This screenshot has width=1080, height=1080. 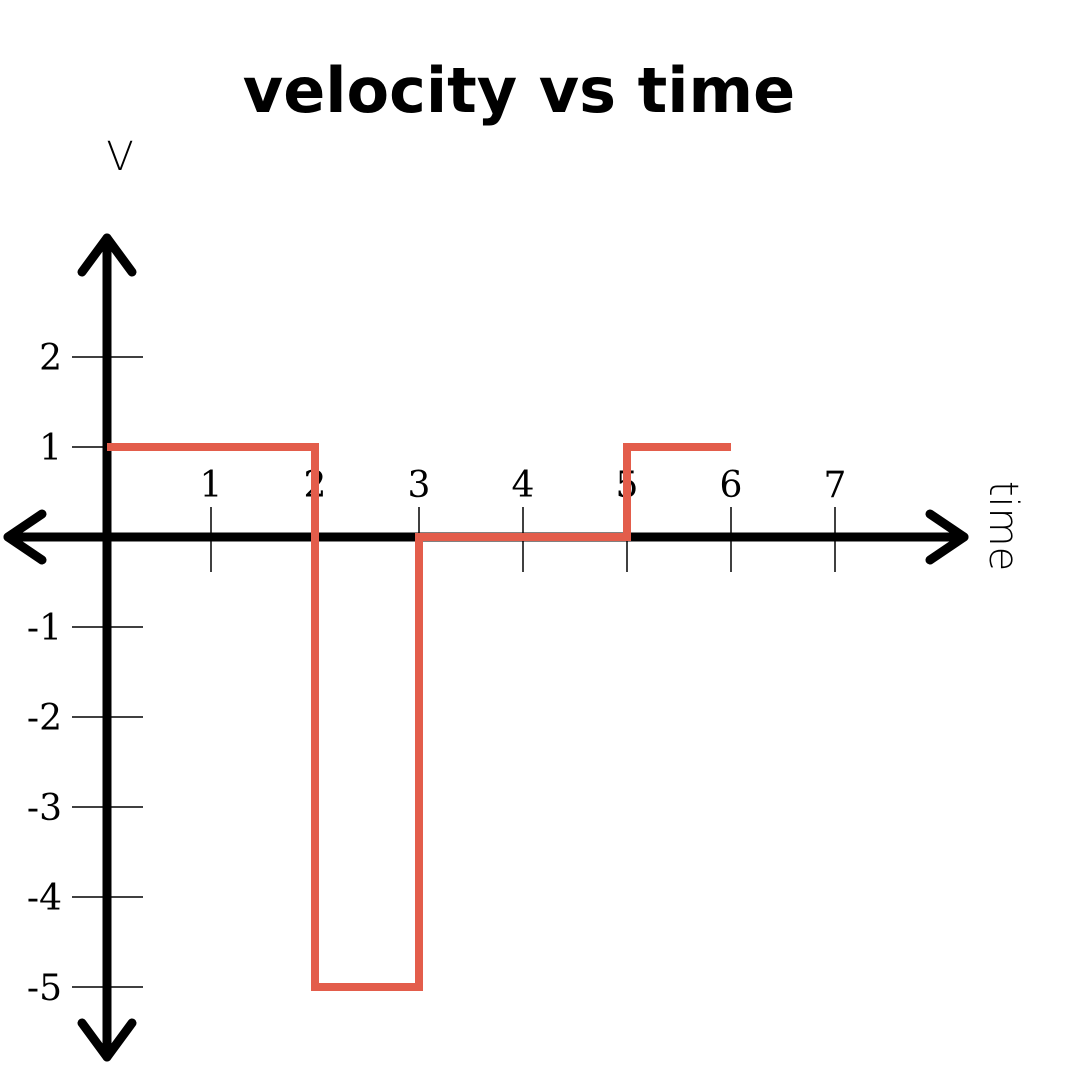 I want to click on x-axis-left-arrowhead, so click(x=25, y=537).